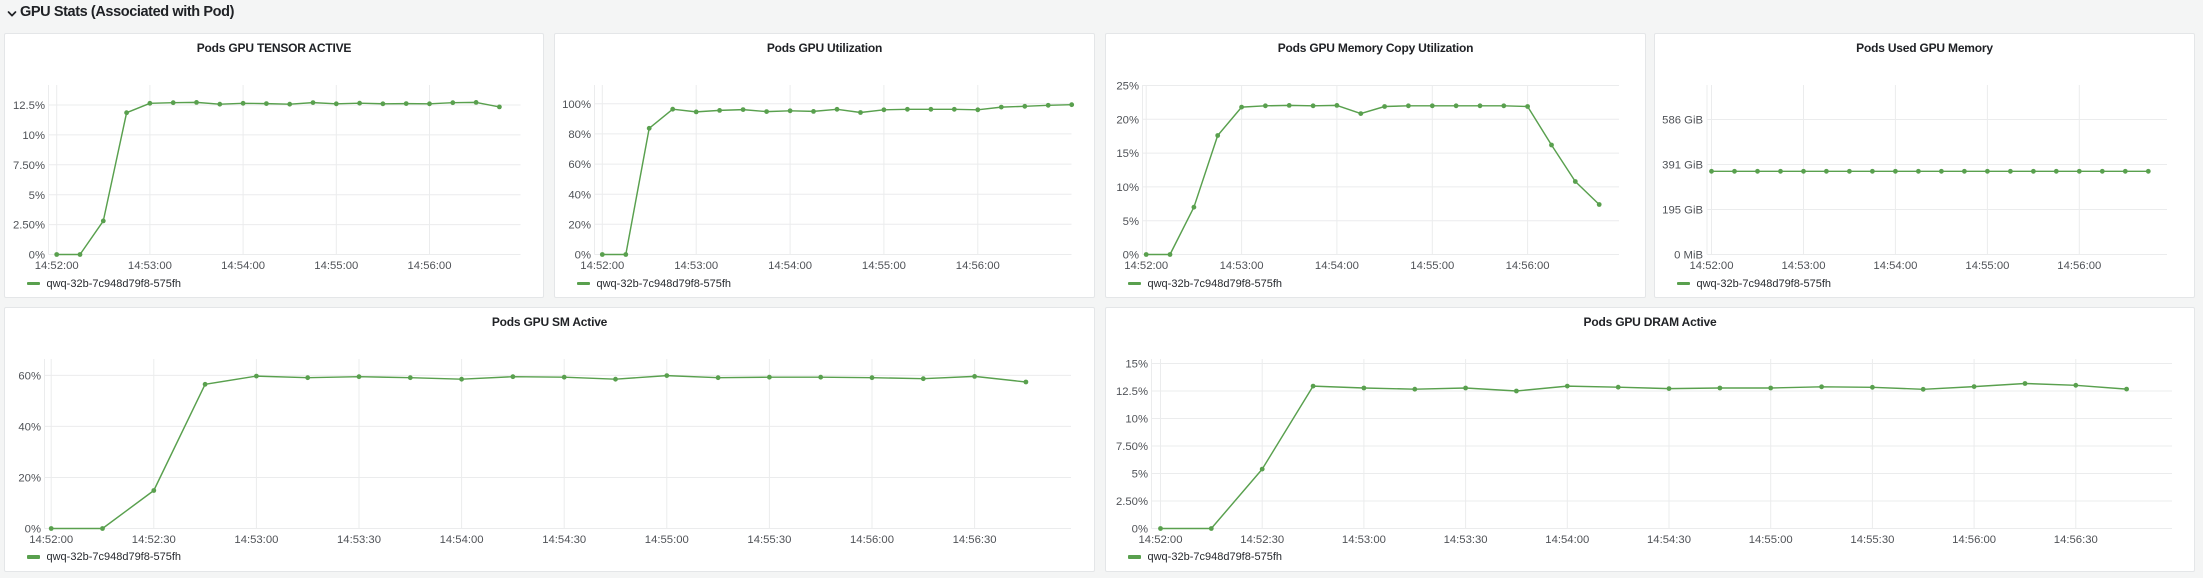  I want to click on svg-text: 391 GiB, so click(1682, 166).